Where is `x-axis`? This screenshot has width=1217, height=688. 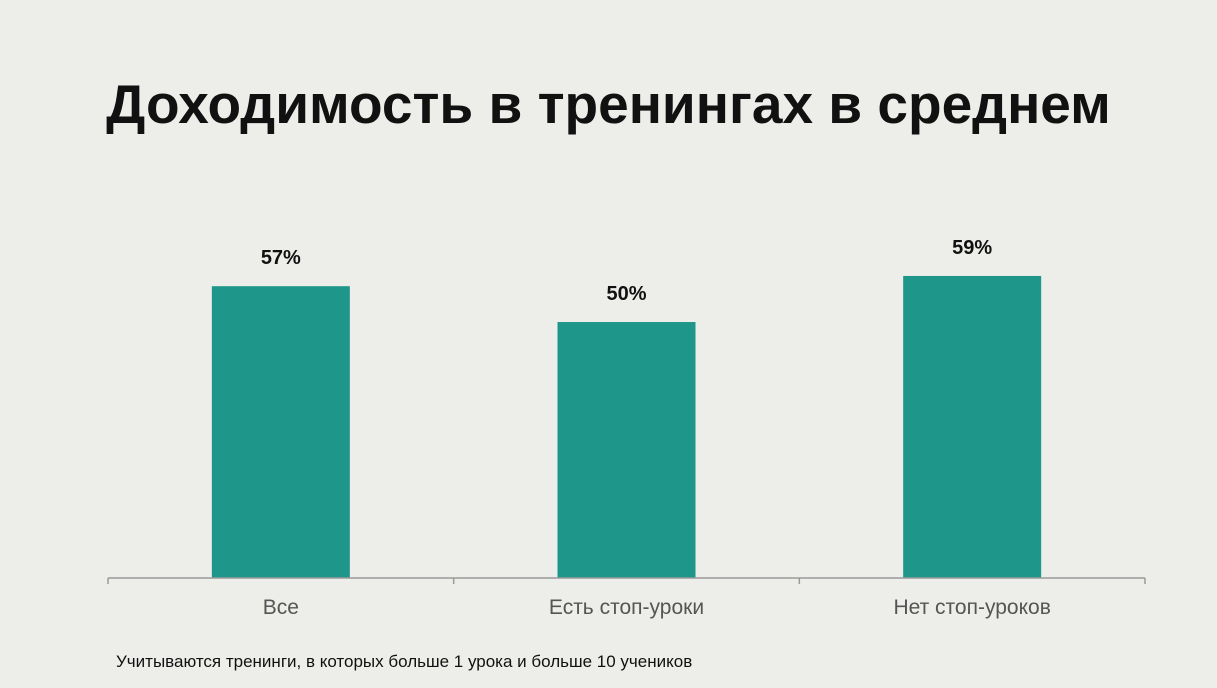
x-axis is located at coordinates (626, 580).